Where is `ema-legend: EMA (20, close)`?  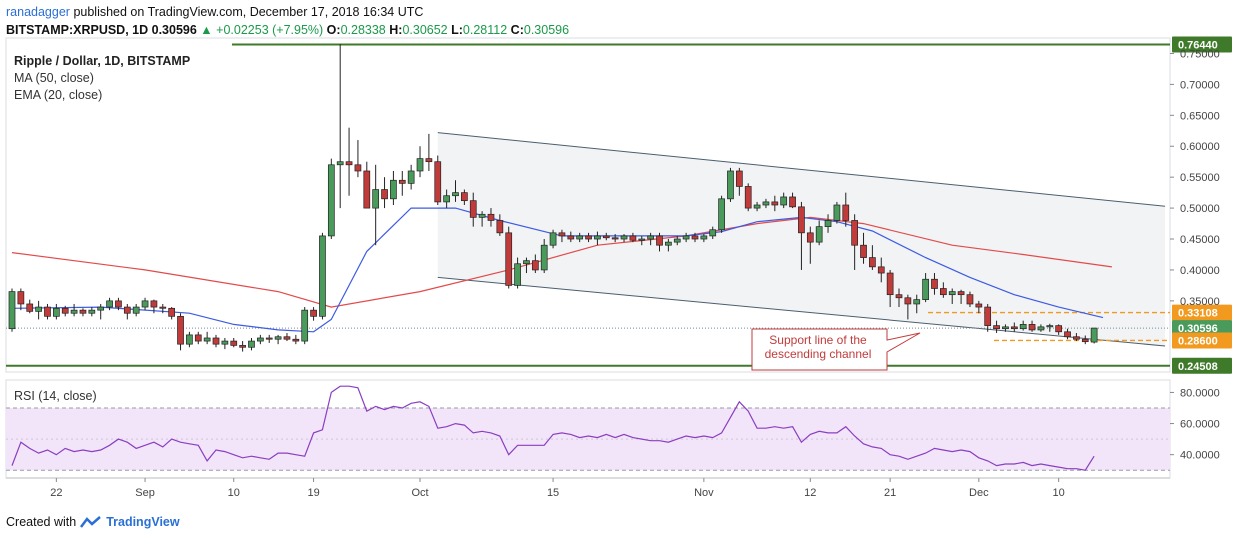
ema-legend: EMA (20, close) is located at coordinates (58, 95).